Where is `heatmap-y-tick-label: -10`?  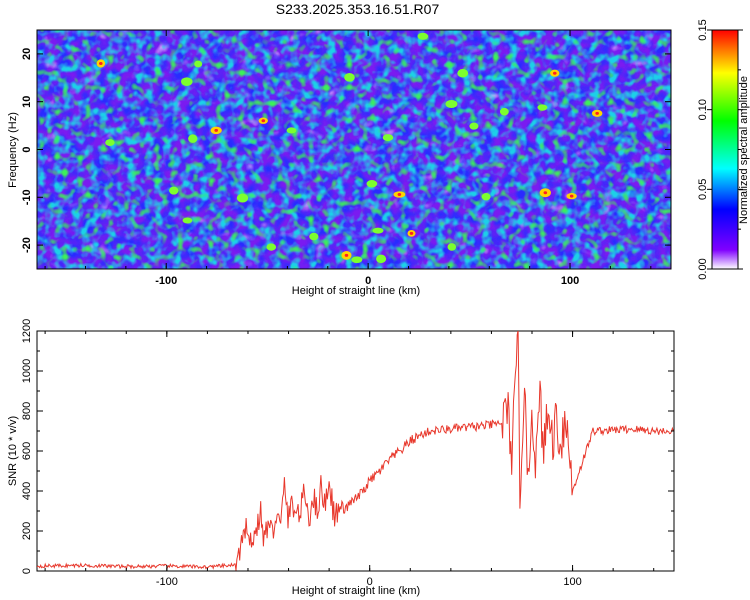
heatmap-y-tick-label: -10 is located at coordinates (27, 197).